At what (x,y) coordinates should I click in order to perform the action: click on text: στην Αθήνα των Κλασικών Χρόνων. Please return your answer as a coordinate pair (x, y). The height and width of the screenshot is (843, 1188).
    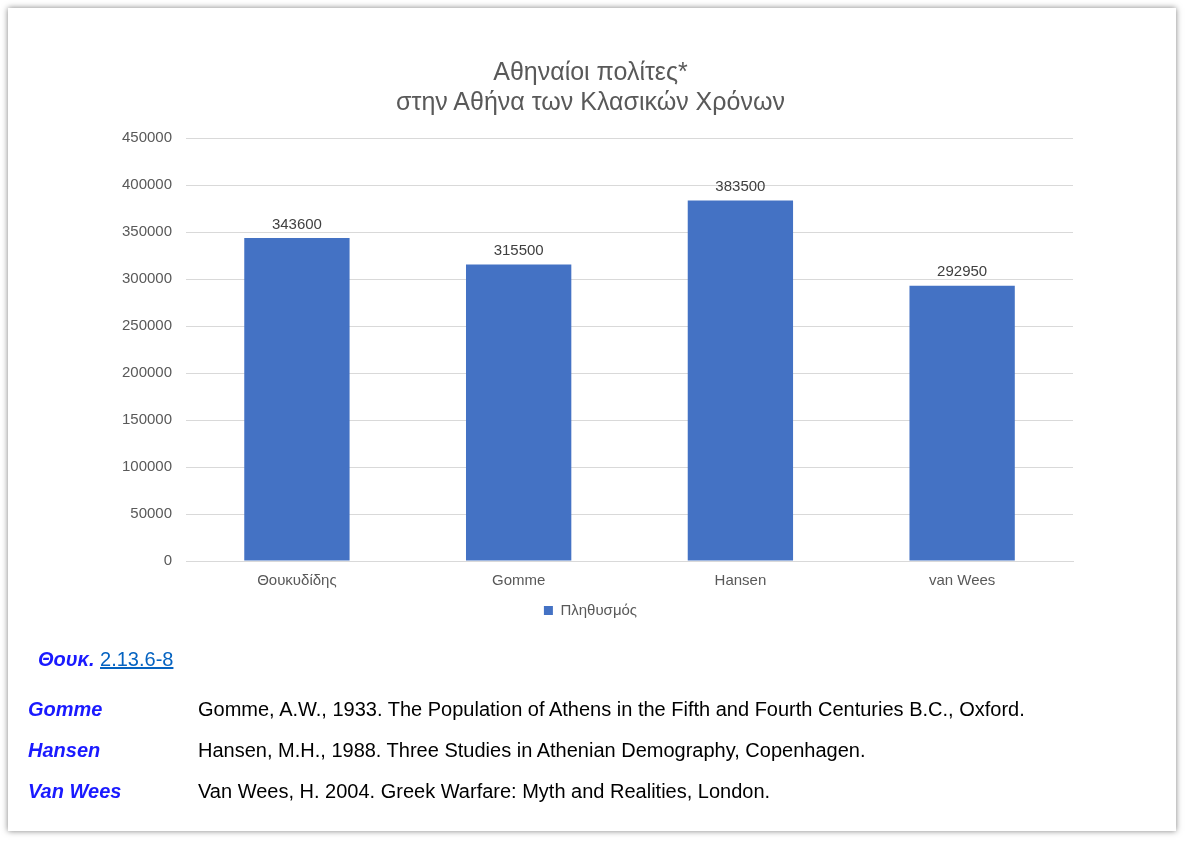
    Looking at the image, I should click on (590, 100).